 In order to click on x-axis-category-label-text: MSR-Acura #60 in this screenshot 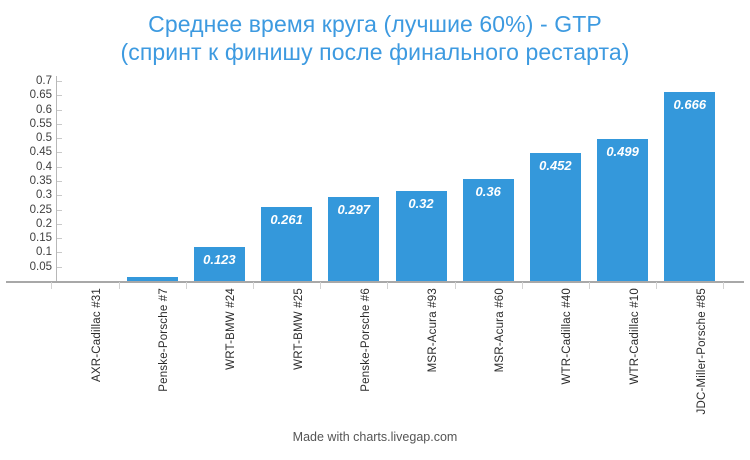, I will do `click(500, 330)`.